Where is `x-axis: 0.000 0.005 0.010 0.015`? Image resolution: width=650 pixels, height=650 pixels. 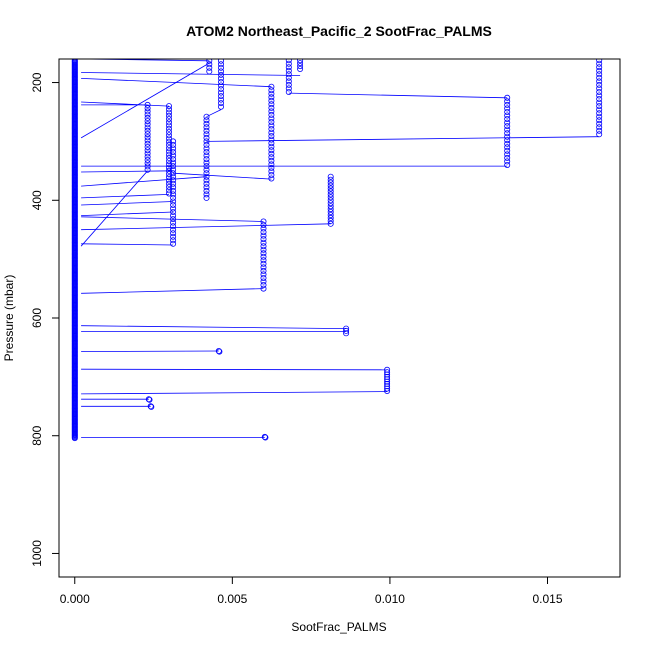
x-axis: 0.000 0.005 0.010 0.015 is located at coordinates (311, 591).